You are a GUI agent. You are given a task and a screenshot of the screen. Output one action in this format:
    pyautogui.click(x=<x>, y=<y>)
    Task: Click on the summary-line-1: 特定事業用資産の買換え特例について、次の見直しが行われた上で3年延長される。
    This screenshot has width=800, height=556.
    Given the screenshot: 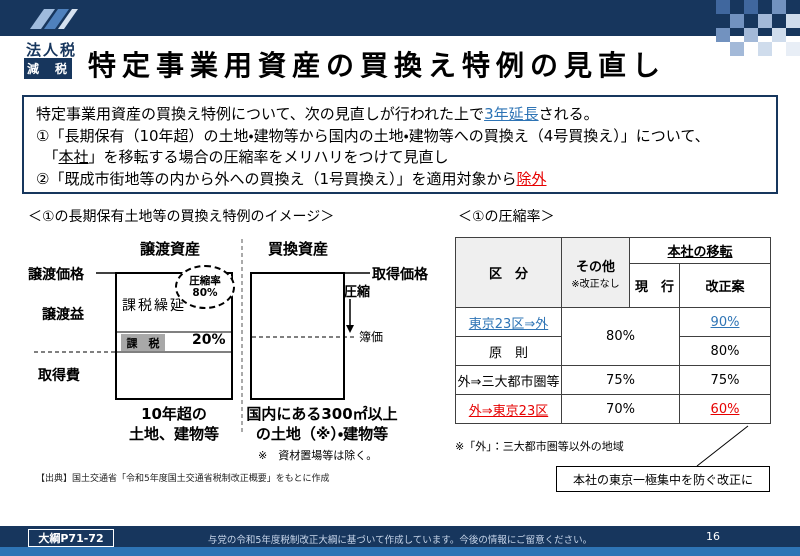 What is the action you would take?
    pyautogui.click(x=400, y=115)
    